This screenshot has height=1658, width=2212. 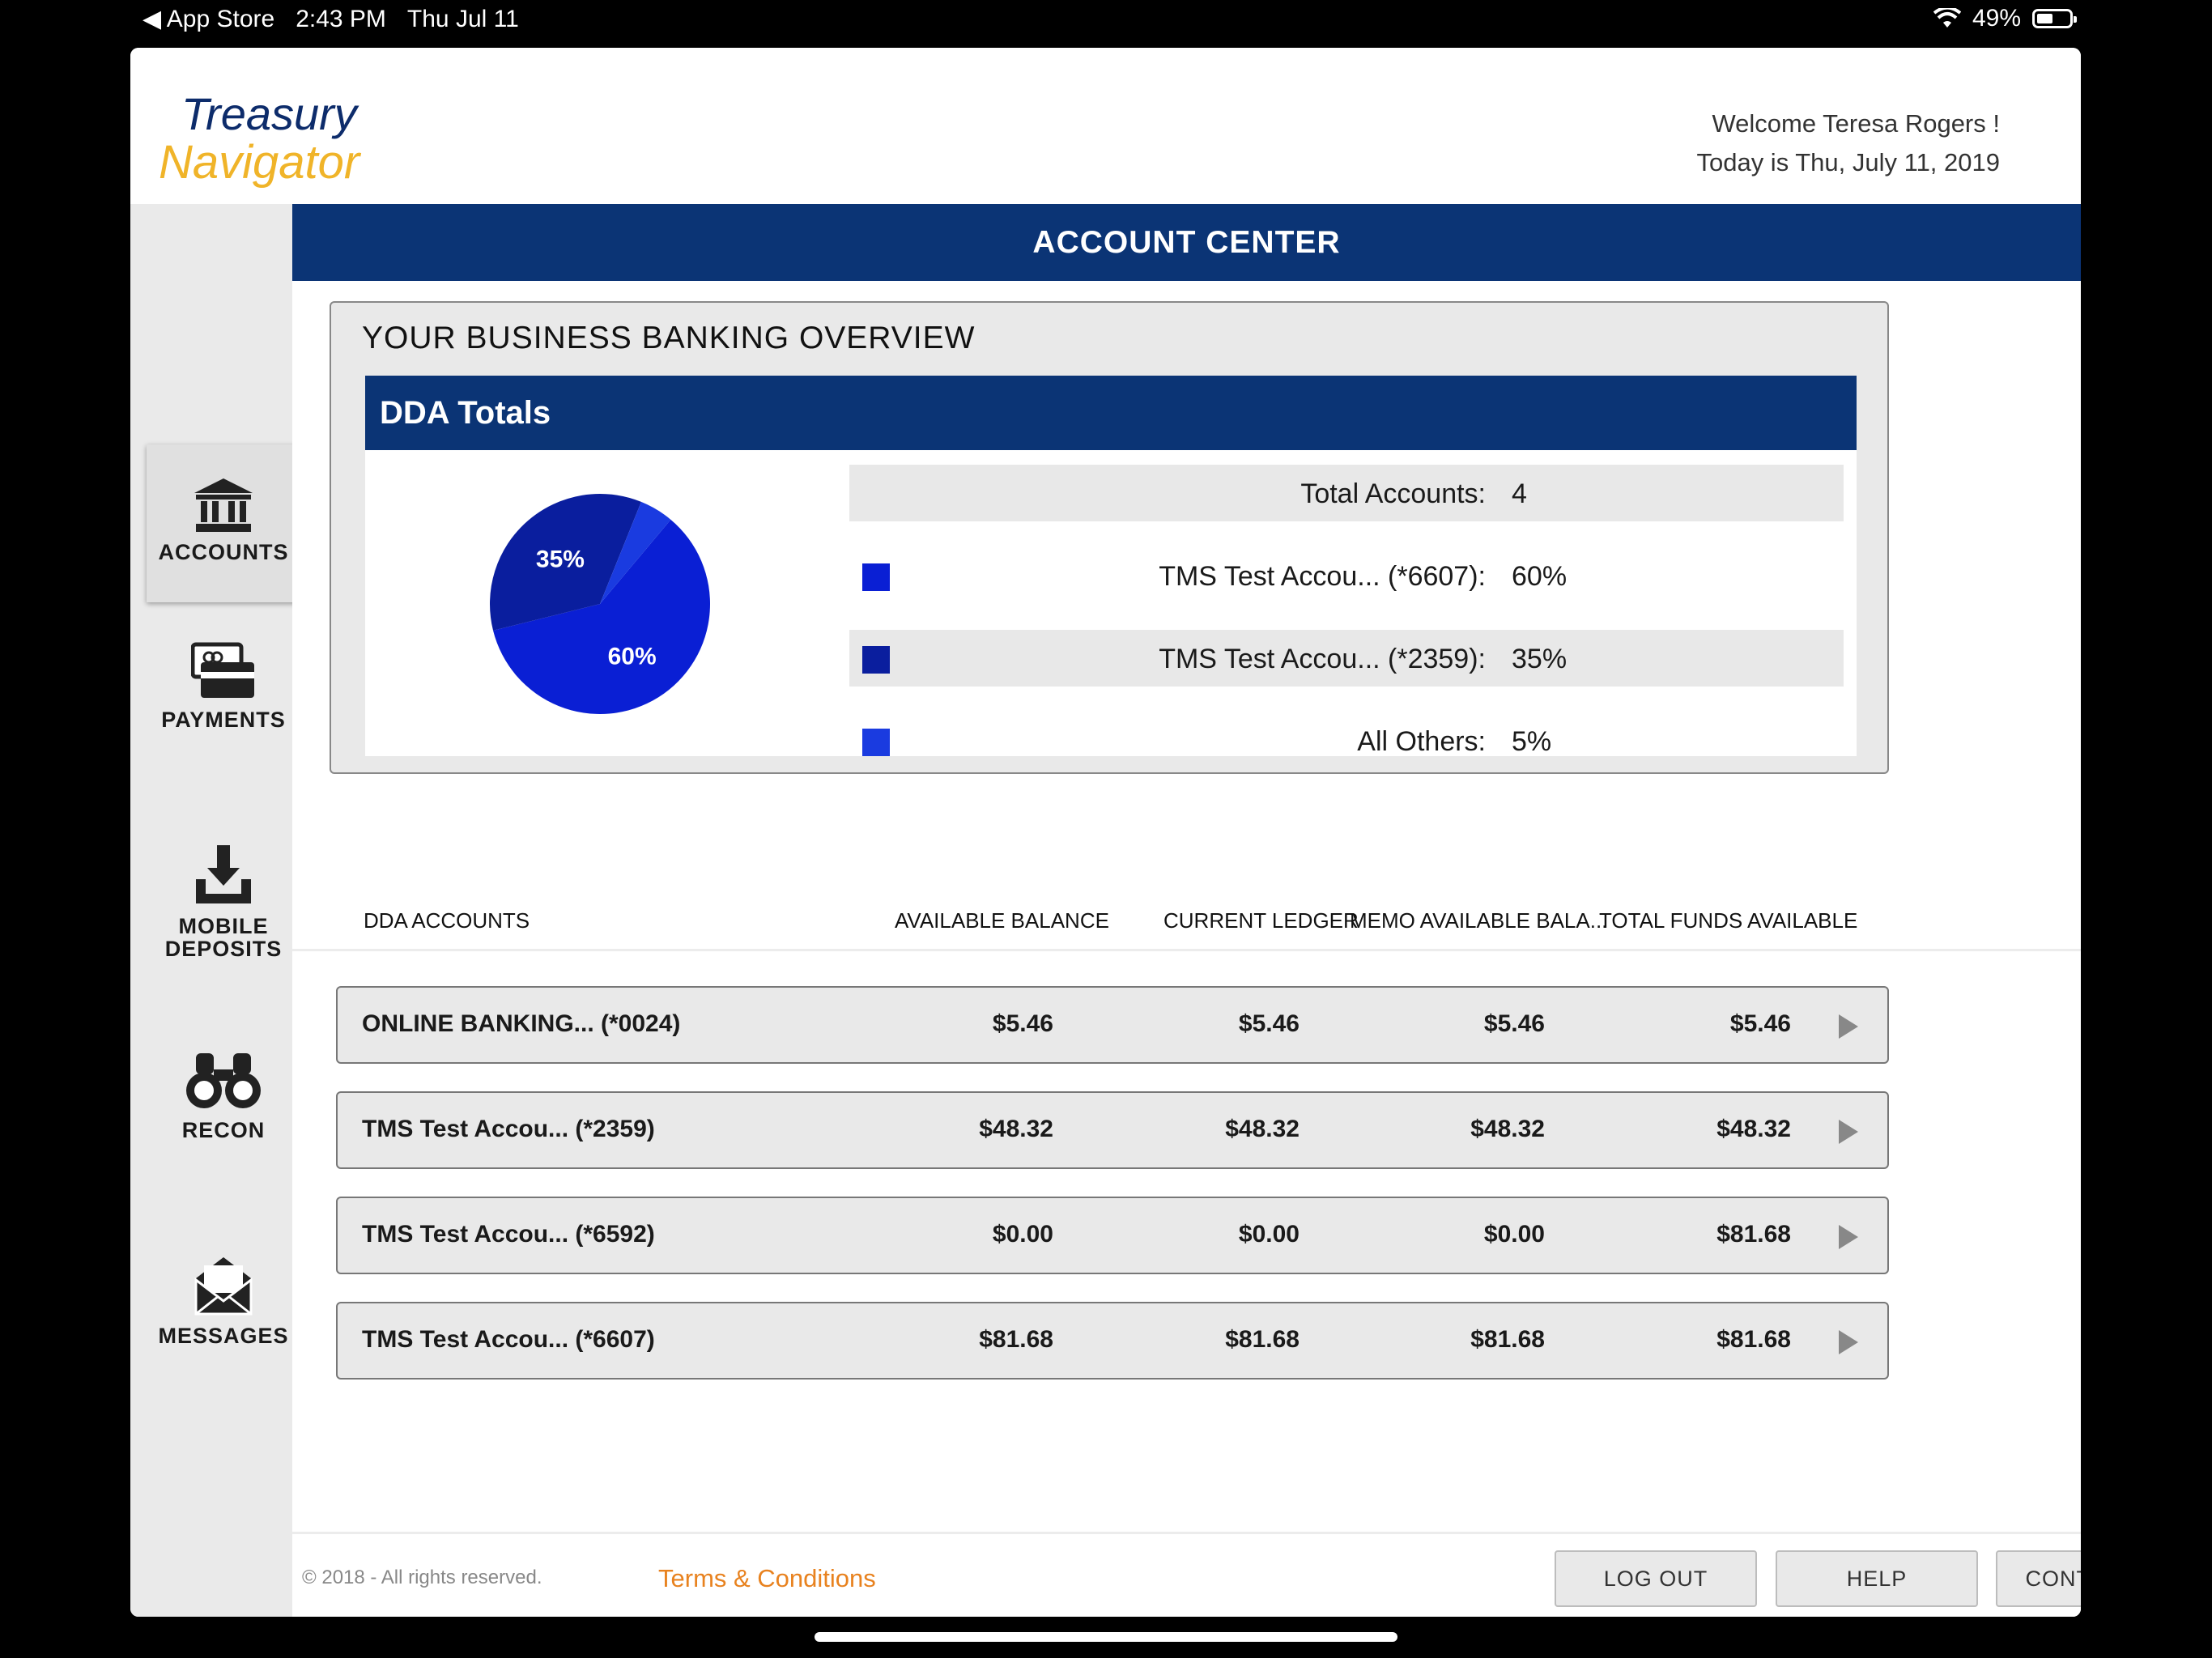 I want to click on today-date: Today is Thu, July 11, 2019, so click(x=1848, y=162).